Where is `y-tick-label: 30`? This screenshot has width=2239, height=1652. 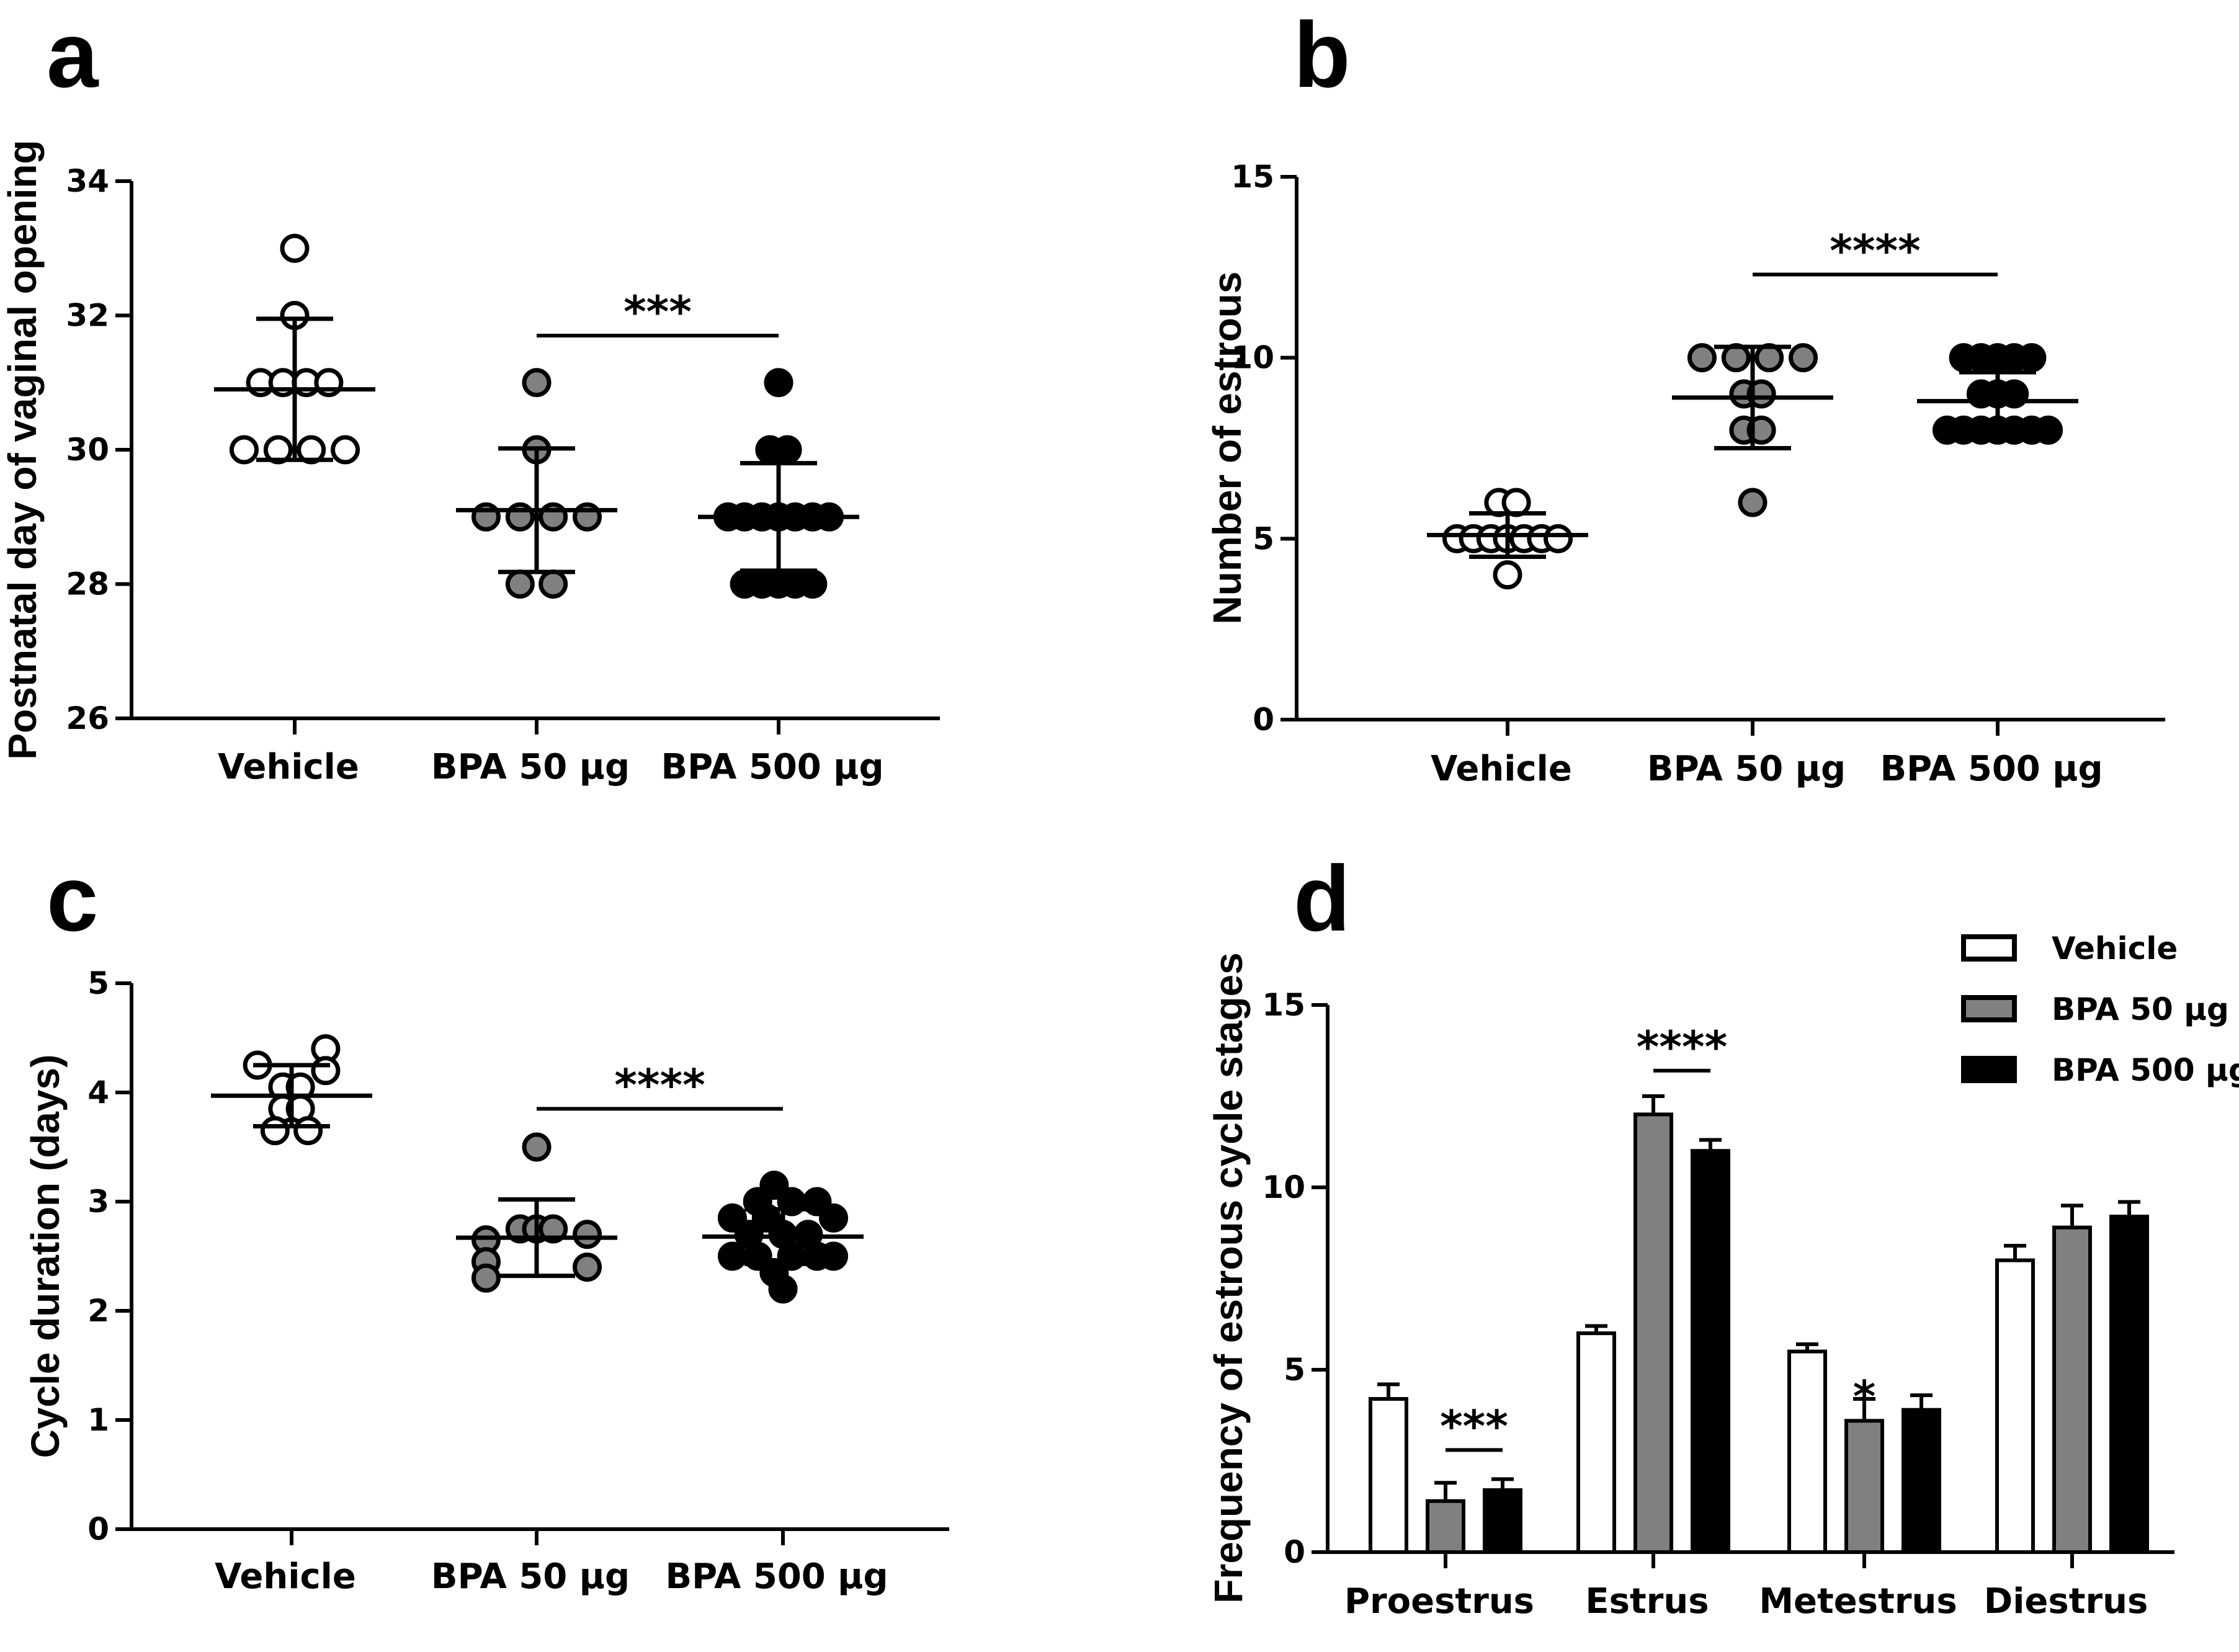
y-tick-label: 30 is located at coordinates (87, 450).